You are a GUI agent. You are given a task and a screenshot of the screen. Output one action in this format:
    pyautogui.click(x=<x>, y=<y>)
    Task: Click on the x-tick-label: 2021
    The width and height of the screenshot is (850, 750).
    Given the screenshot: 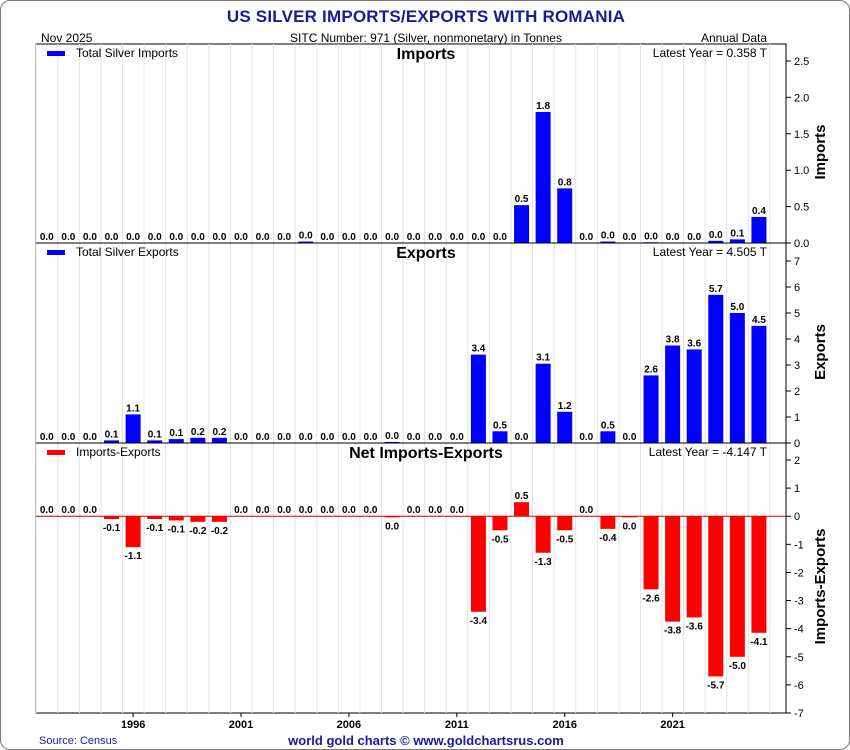 What is the action you would take?
    pyautogui.click(x=672, y=725)
    